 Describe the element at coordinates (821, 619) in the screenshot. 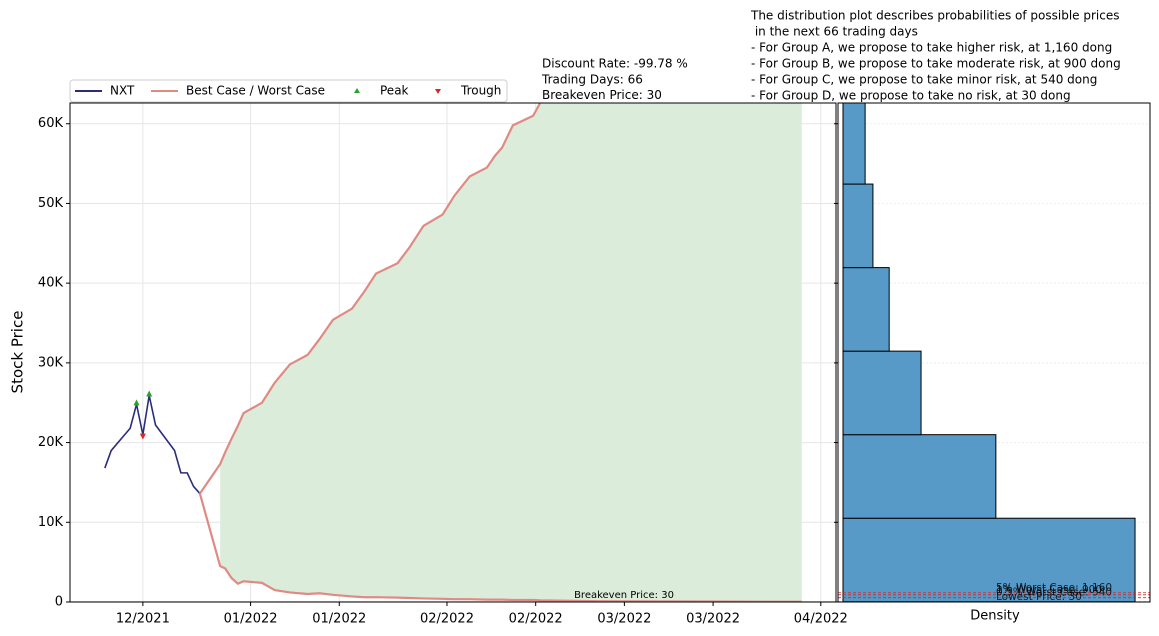

I see `x-tick-label: 04/2022` at that location.